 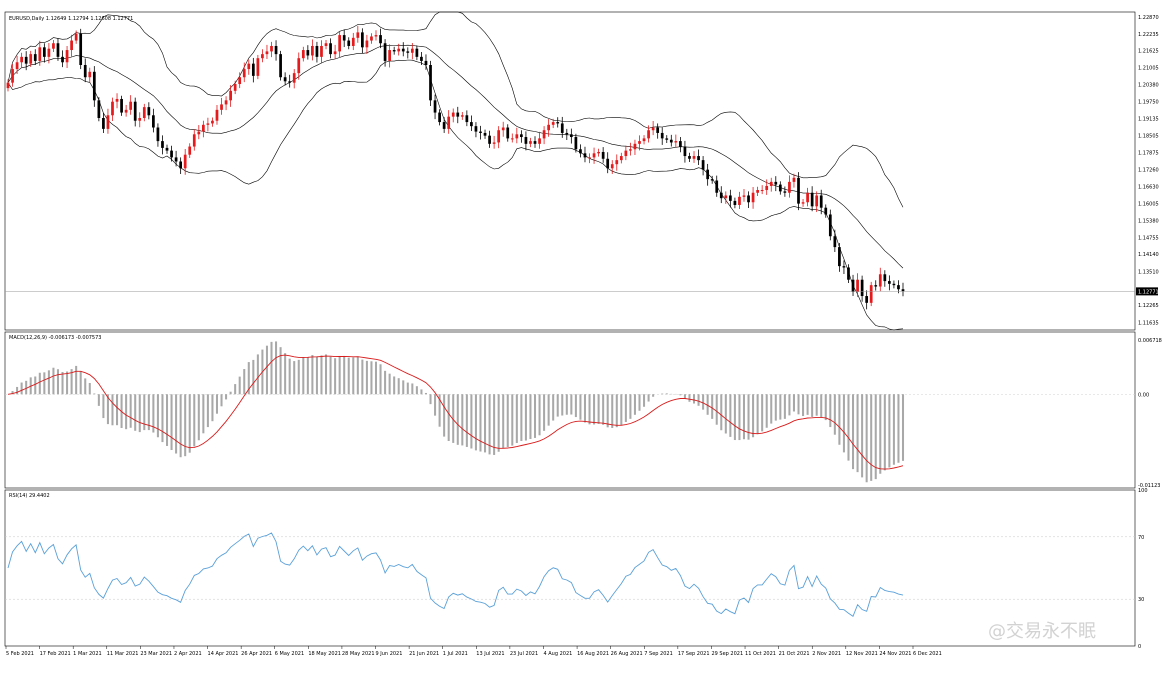 I want to click on date-tick-label: 21 Oct 2021, so click(x=794, y=654).